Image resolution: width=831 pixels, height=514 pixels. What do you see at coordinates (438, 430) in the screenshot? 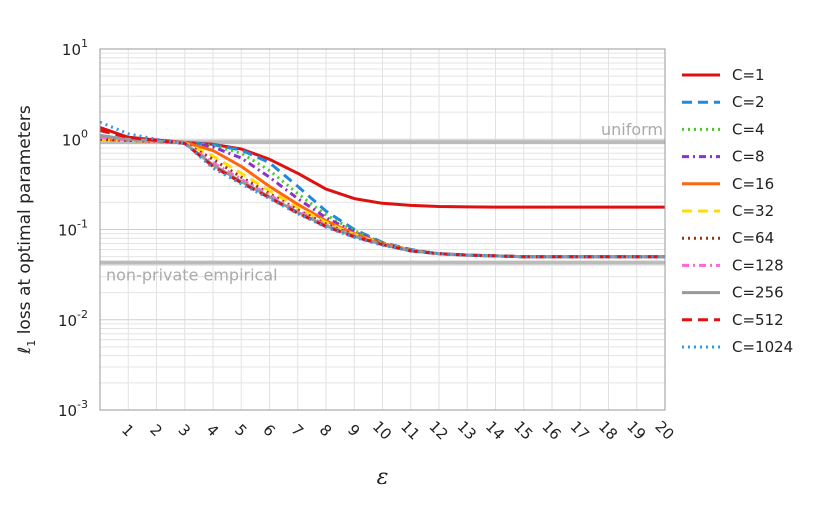
I see `x-tick-label: 12` at bounding box center [438, 430].